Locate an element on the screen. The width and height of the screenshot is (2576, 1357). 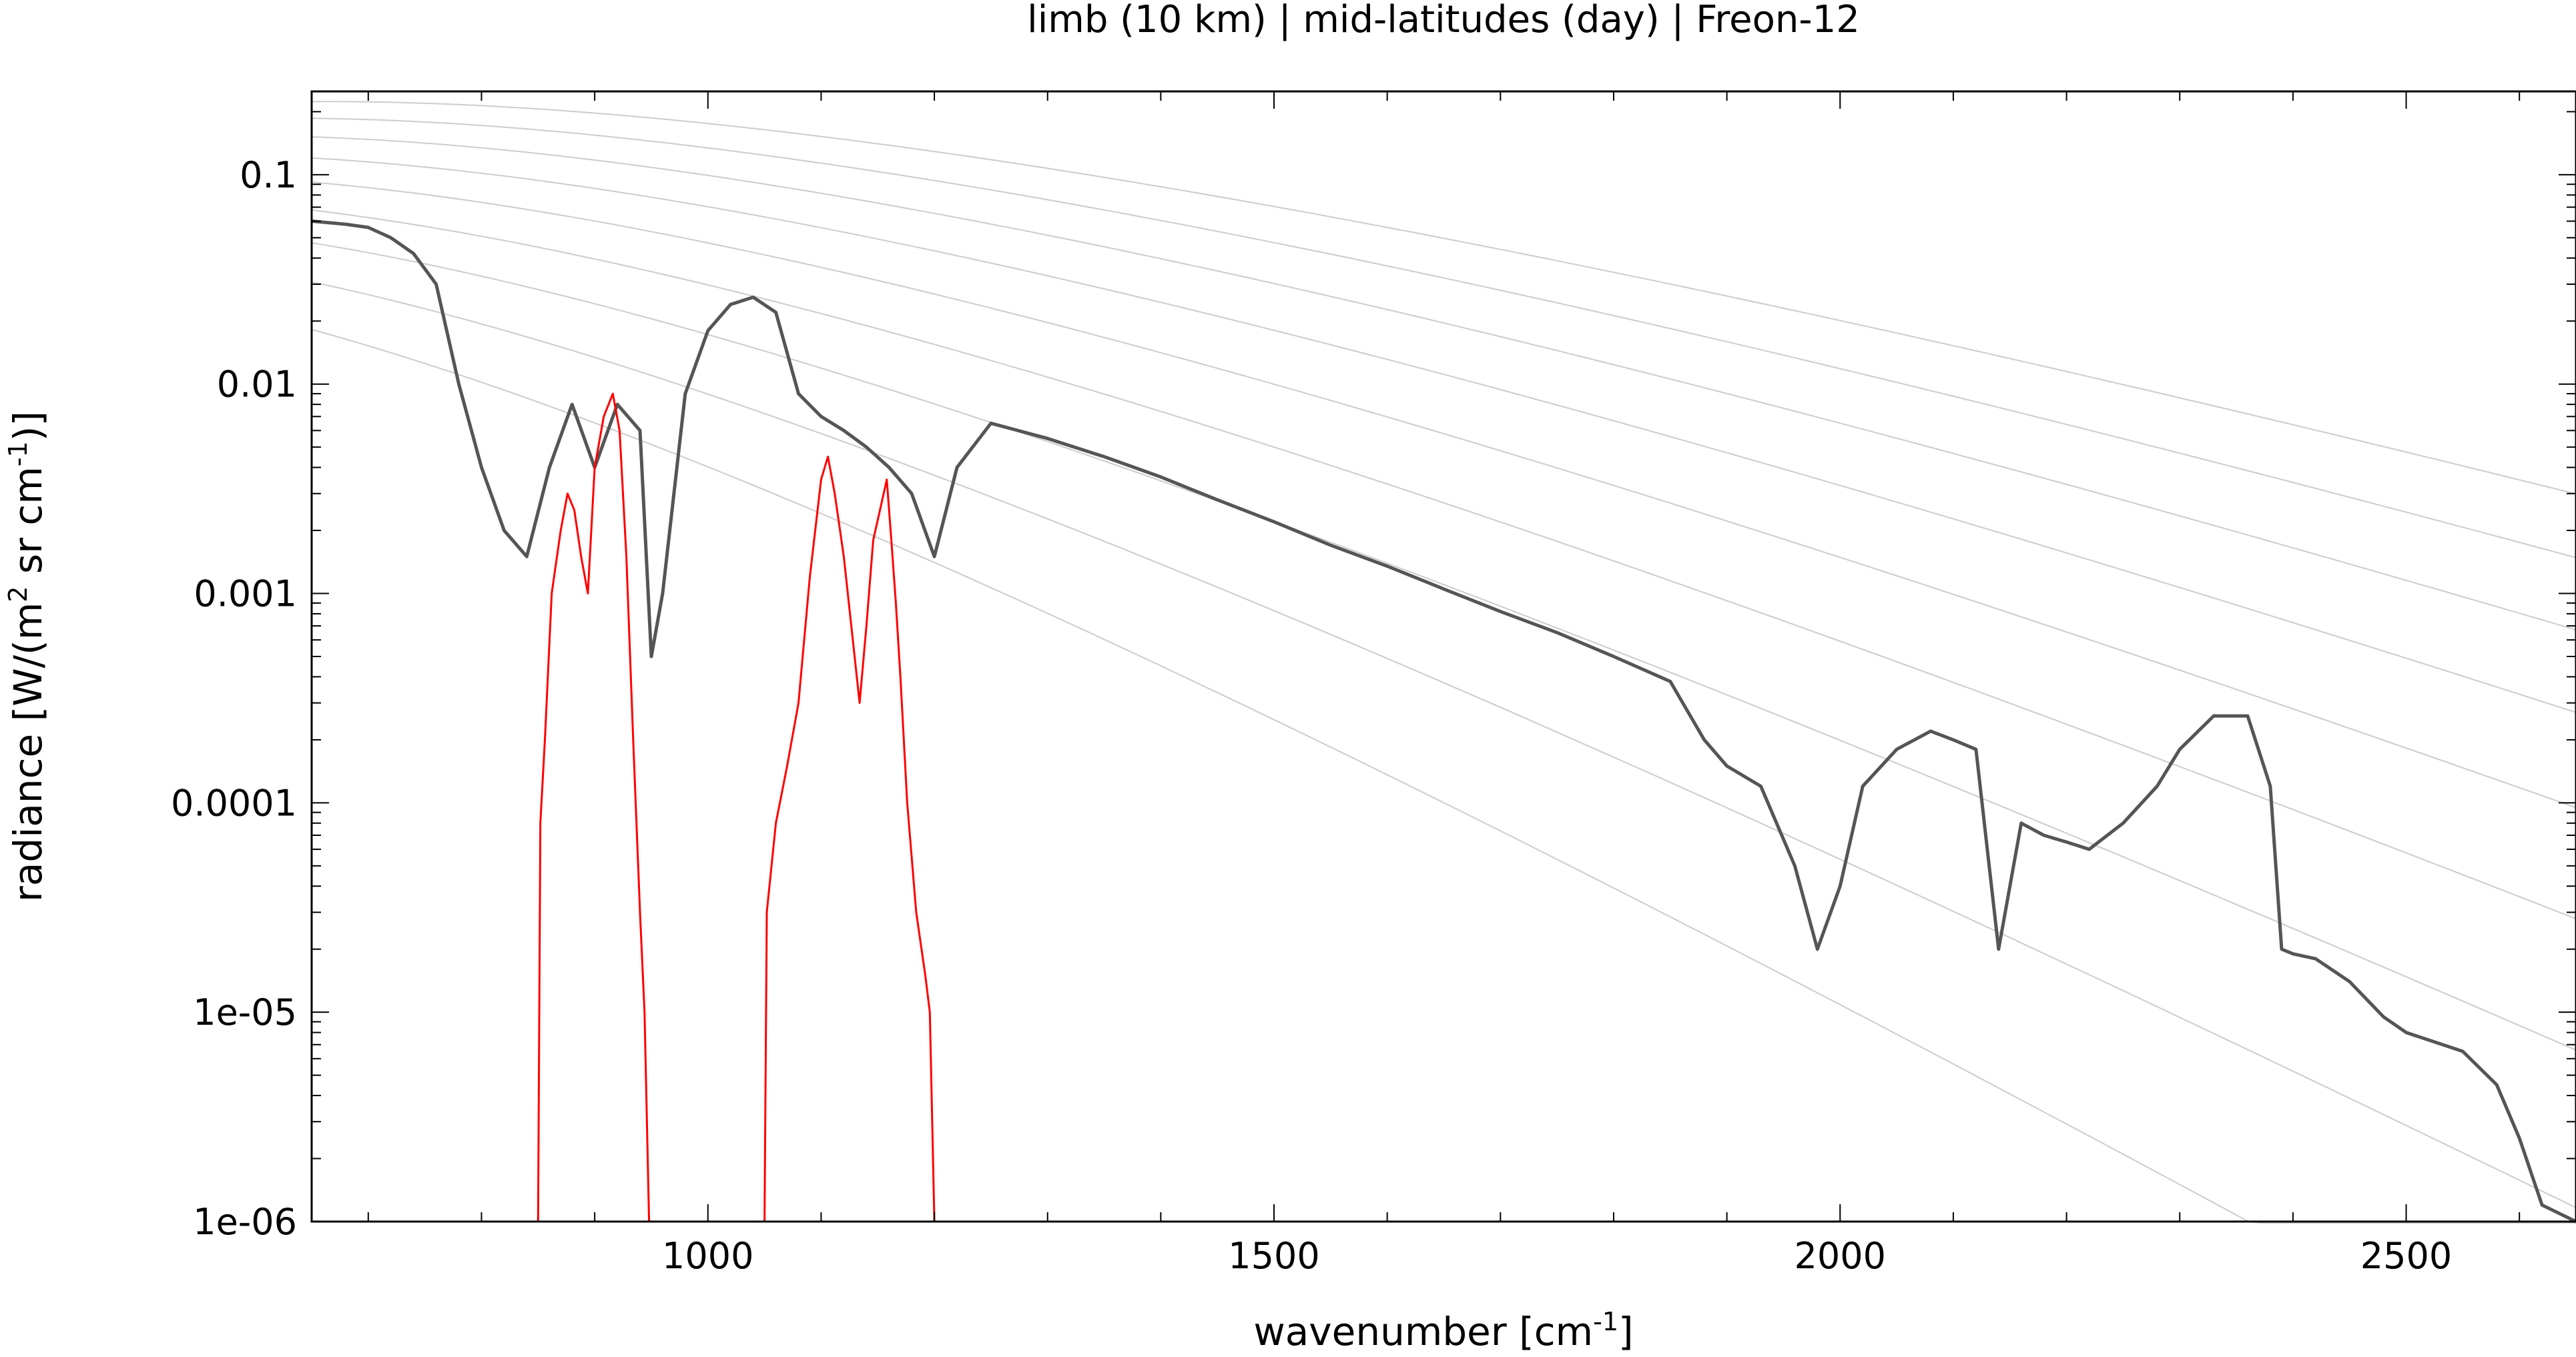
y-tick-label: 0.001 is located at coordinates (245, 594).